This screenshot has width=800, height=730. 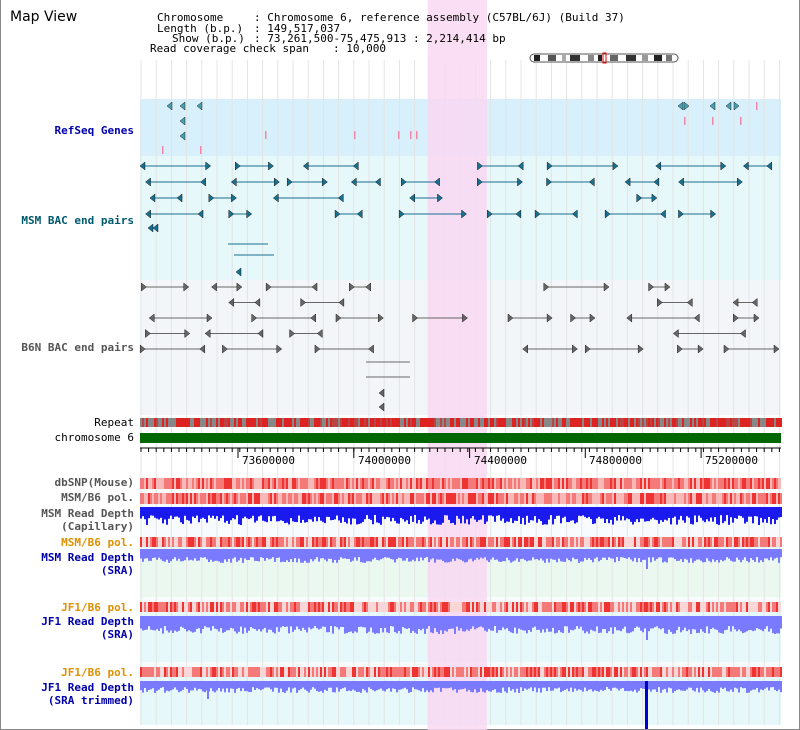 What do you see at coordinates (87, 687) in the screenshot?
I see `track-label-jf1-depth-trimmed: JF1 Read Depth` at bounding box center [87, 687].